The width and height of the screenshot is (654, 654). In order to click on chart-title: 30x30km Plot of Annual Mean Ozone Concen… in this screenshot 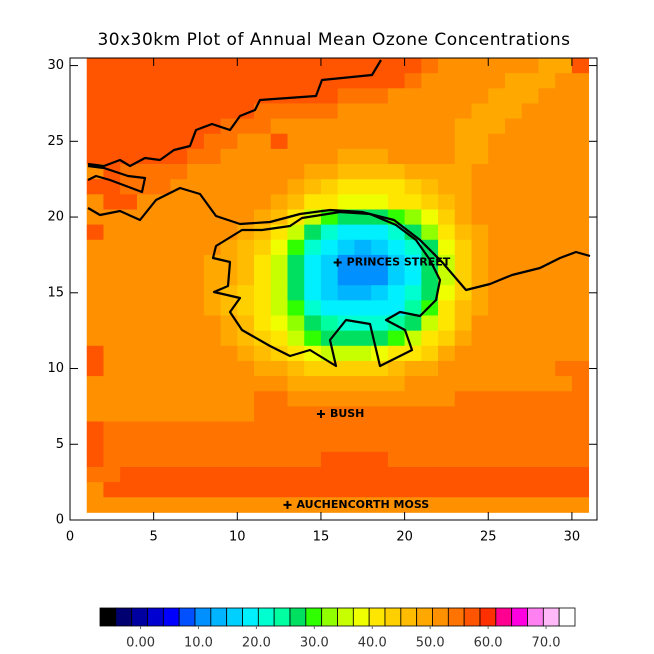, I will do `click(333, 40)`.